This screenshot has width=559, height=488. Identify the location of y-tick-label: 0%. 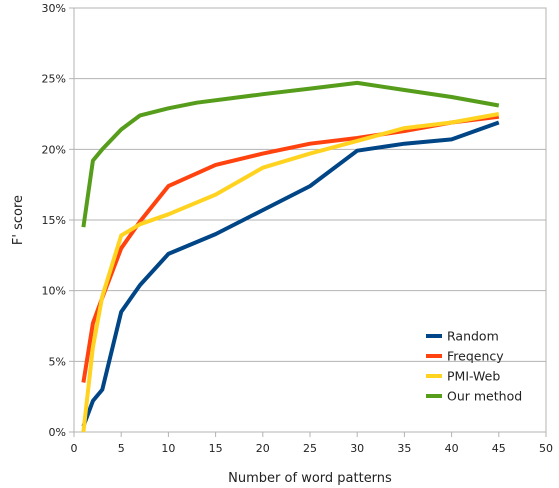
(57, 432).